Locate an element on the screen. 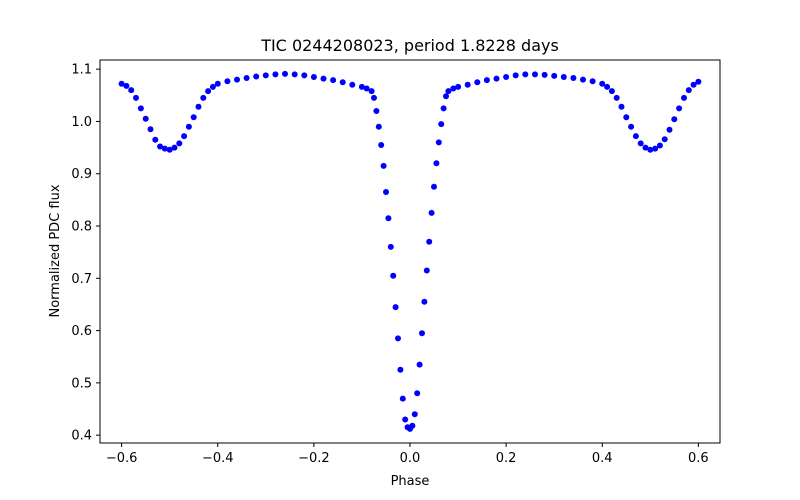 This screenshot has height=500, width=800. y-tick-label: 0.4 is located at coordinates (81, 436).